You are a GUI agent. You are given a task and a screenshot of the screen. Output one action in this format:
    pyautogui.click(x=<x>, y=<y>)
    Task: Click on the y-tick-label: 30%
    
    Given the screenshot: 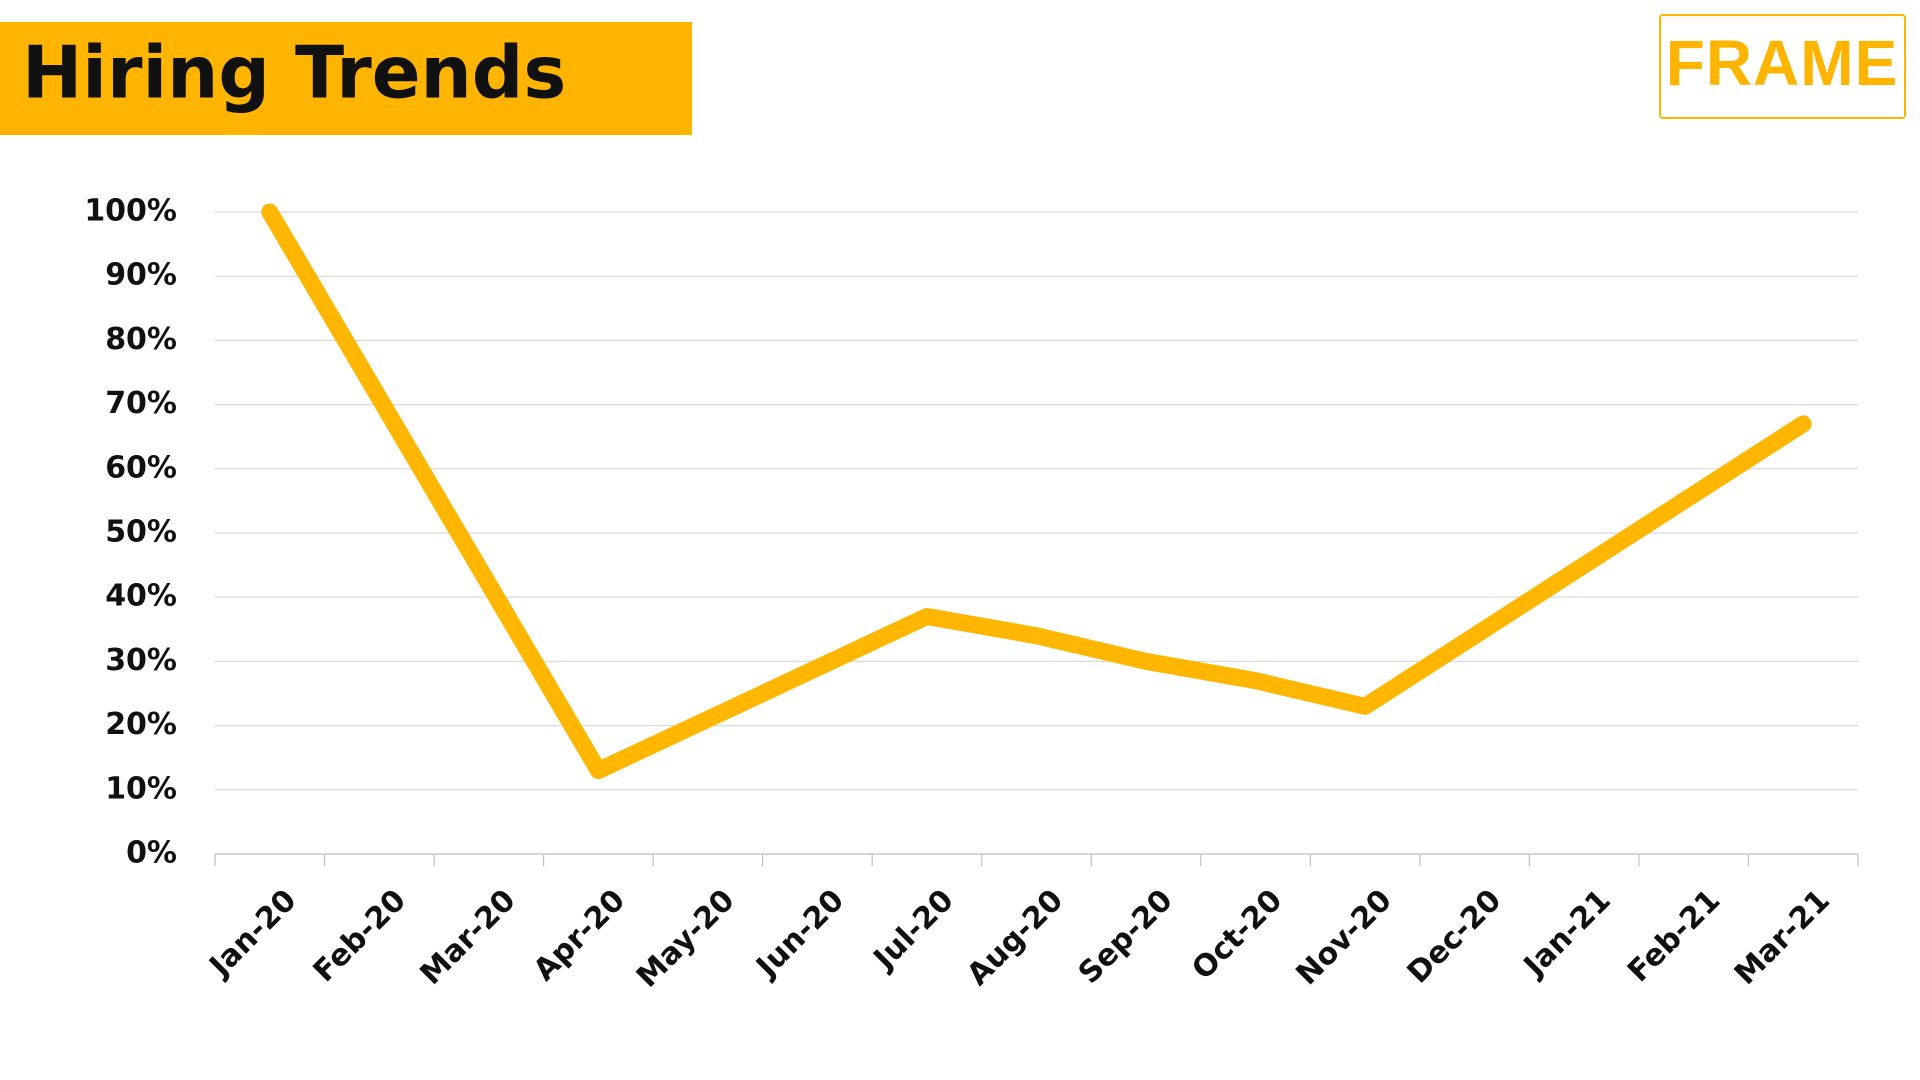 What is the action you would take?
    pyautogui.click(x=141, y=660)
    